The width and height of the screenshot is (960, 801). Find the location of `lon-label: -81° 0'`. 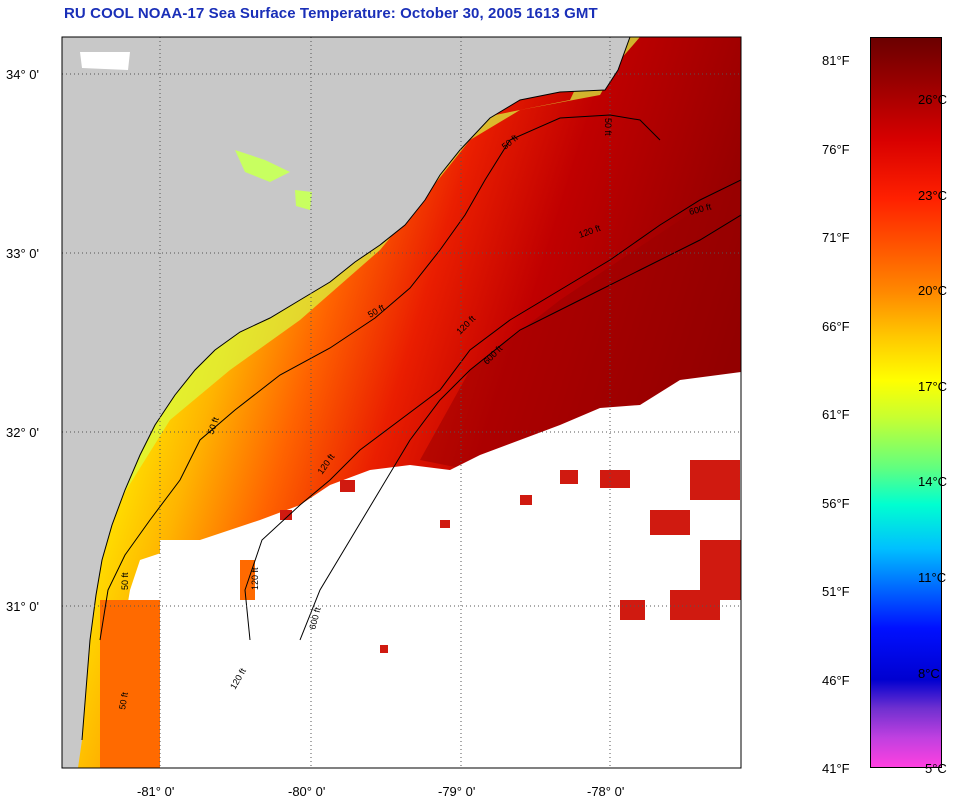

lon-label: -81° 0' is located at coordinates (155, 791).